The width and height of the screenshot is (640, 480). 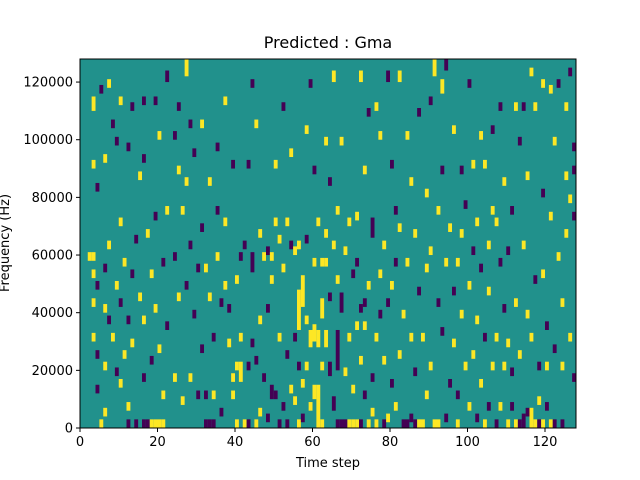 I want to click on x-tick-label: 120, so click(x=545, y=442).